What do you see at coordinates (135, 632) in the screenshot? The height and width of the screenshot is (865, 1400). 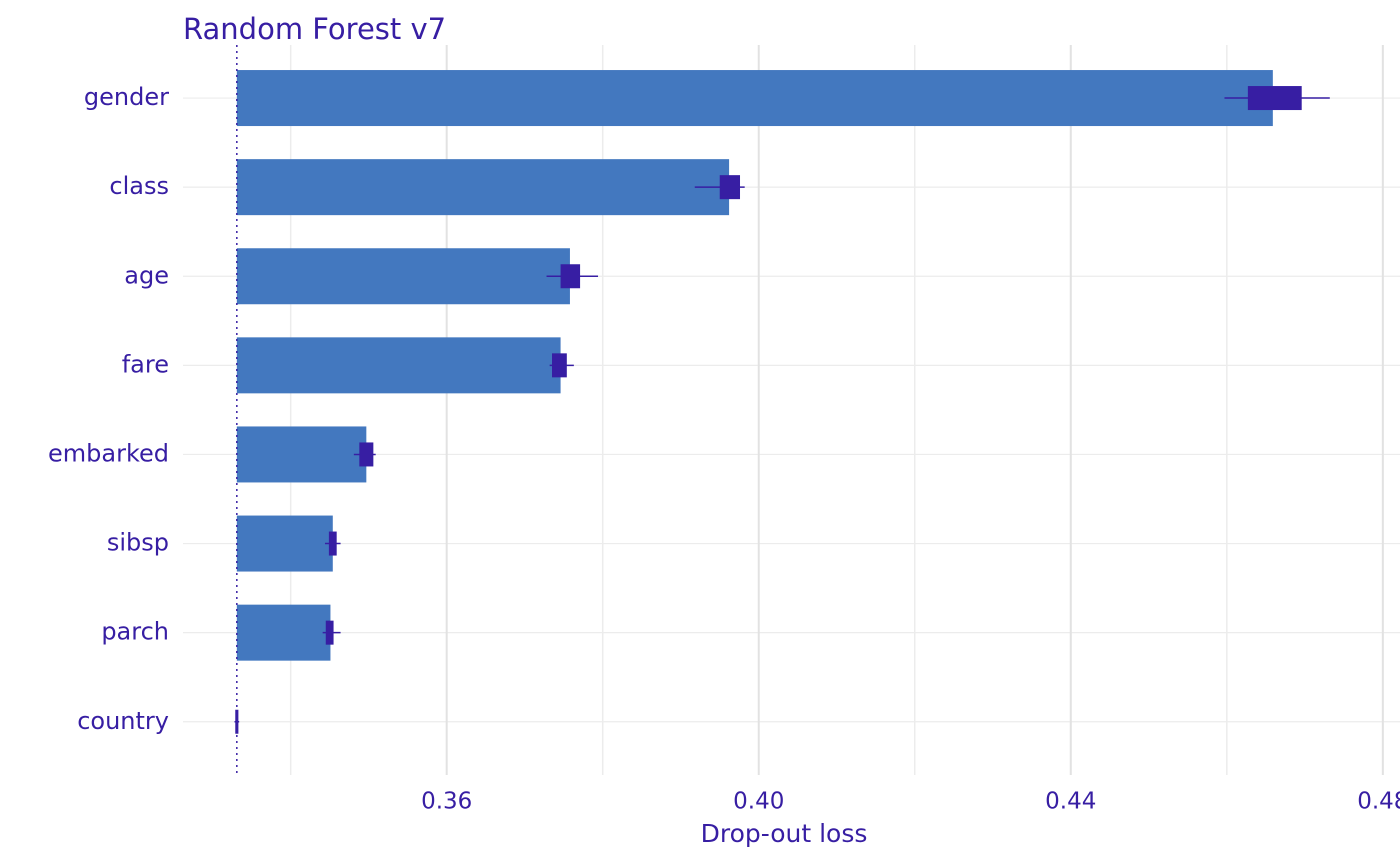 I see `y-tick-label: parch` at bounding box center [135, 632].